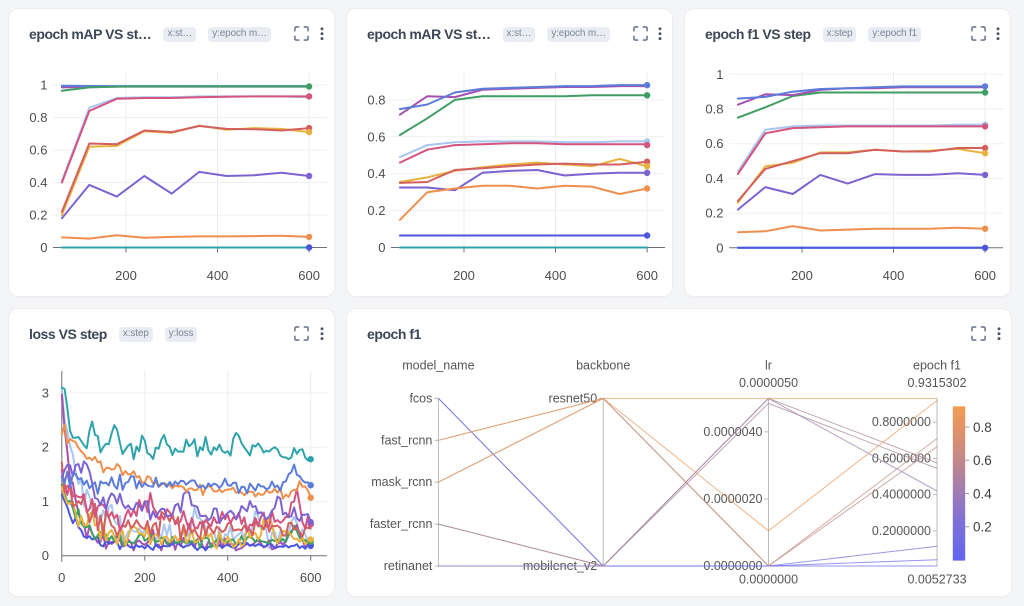  What do you see at coordinates (45, 393) in the screenshot?
I see `svg-text: 3` at bounding box center [45, 393].